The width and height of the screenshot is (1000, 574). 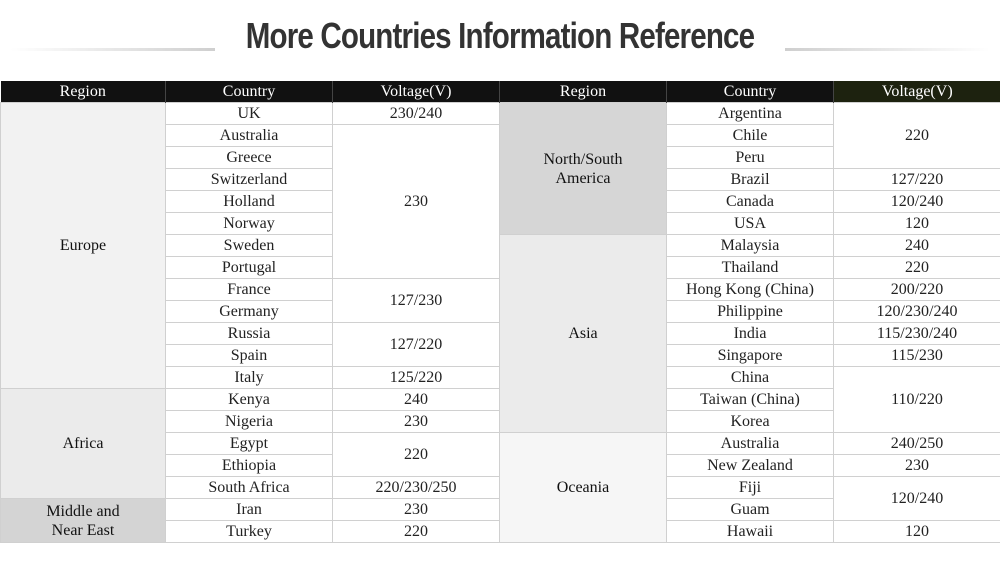 I want to click on country-cell: Turkey, so click(x=249, y=531).